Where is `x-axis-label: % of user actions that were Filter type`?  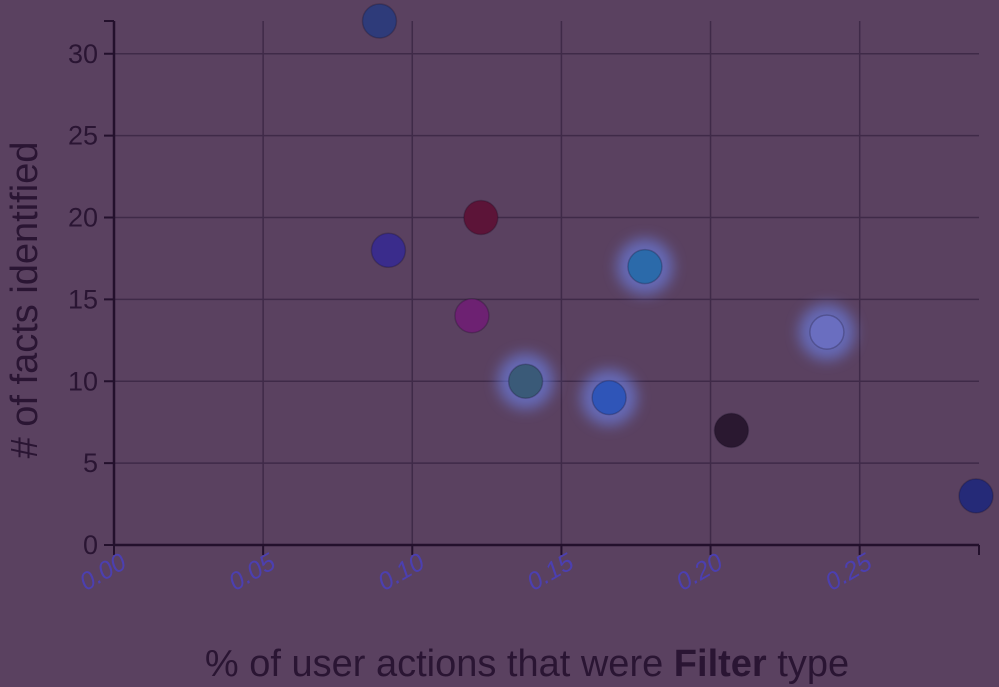 x-axis-label: % of user actions that were Filter type is located at coordinates (527, 664).